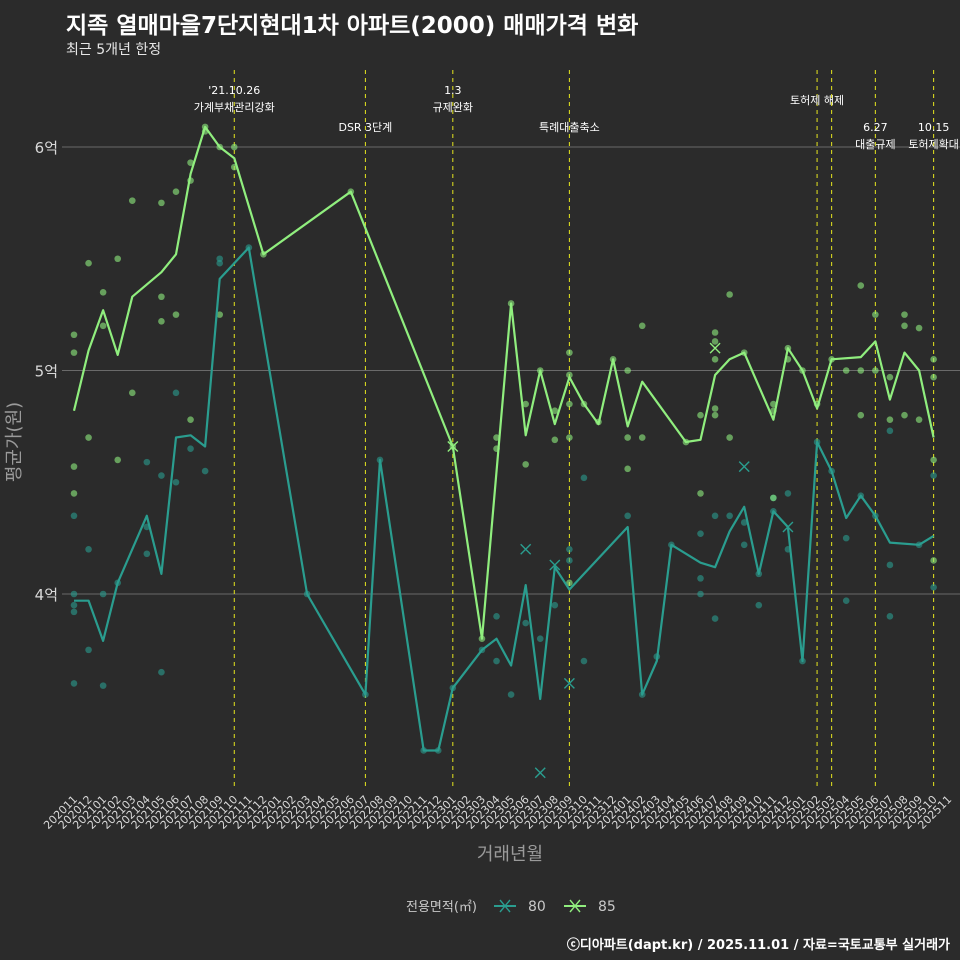 The width and height of the screenshot is (960, 960). Describe the element at coordinates (234, 107) in the screenshot. I see `event-label: 가계부채관리강화` at that location.